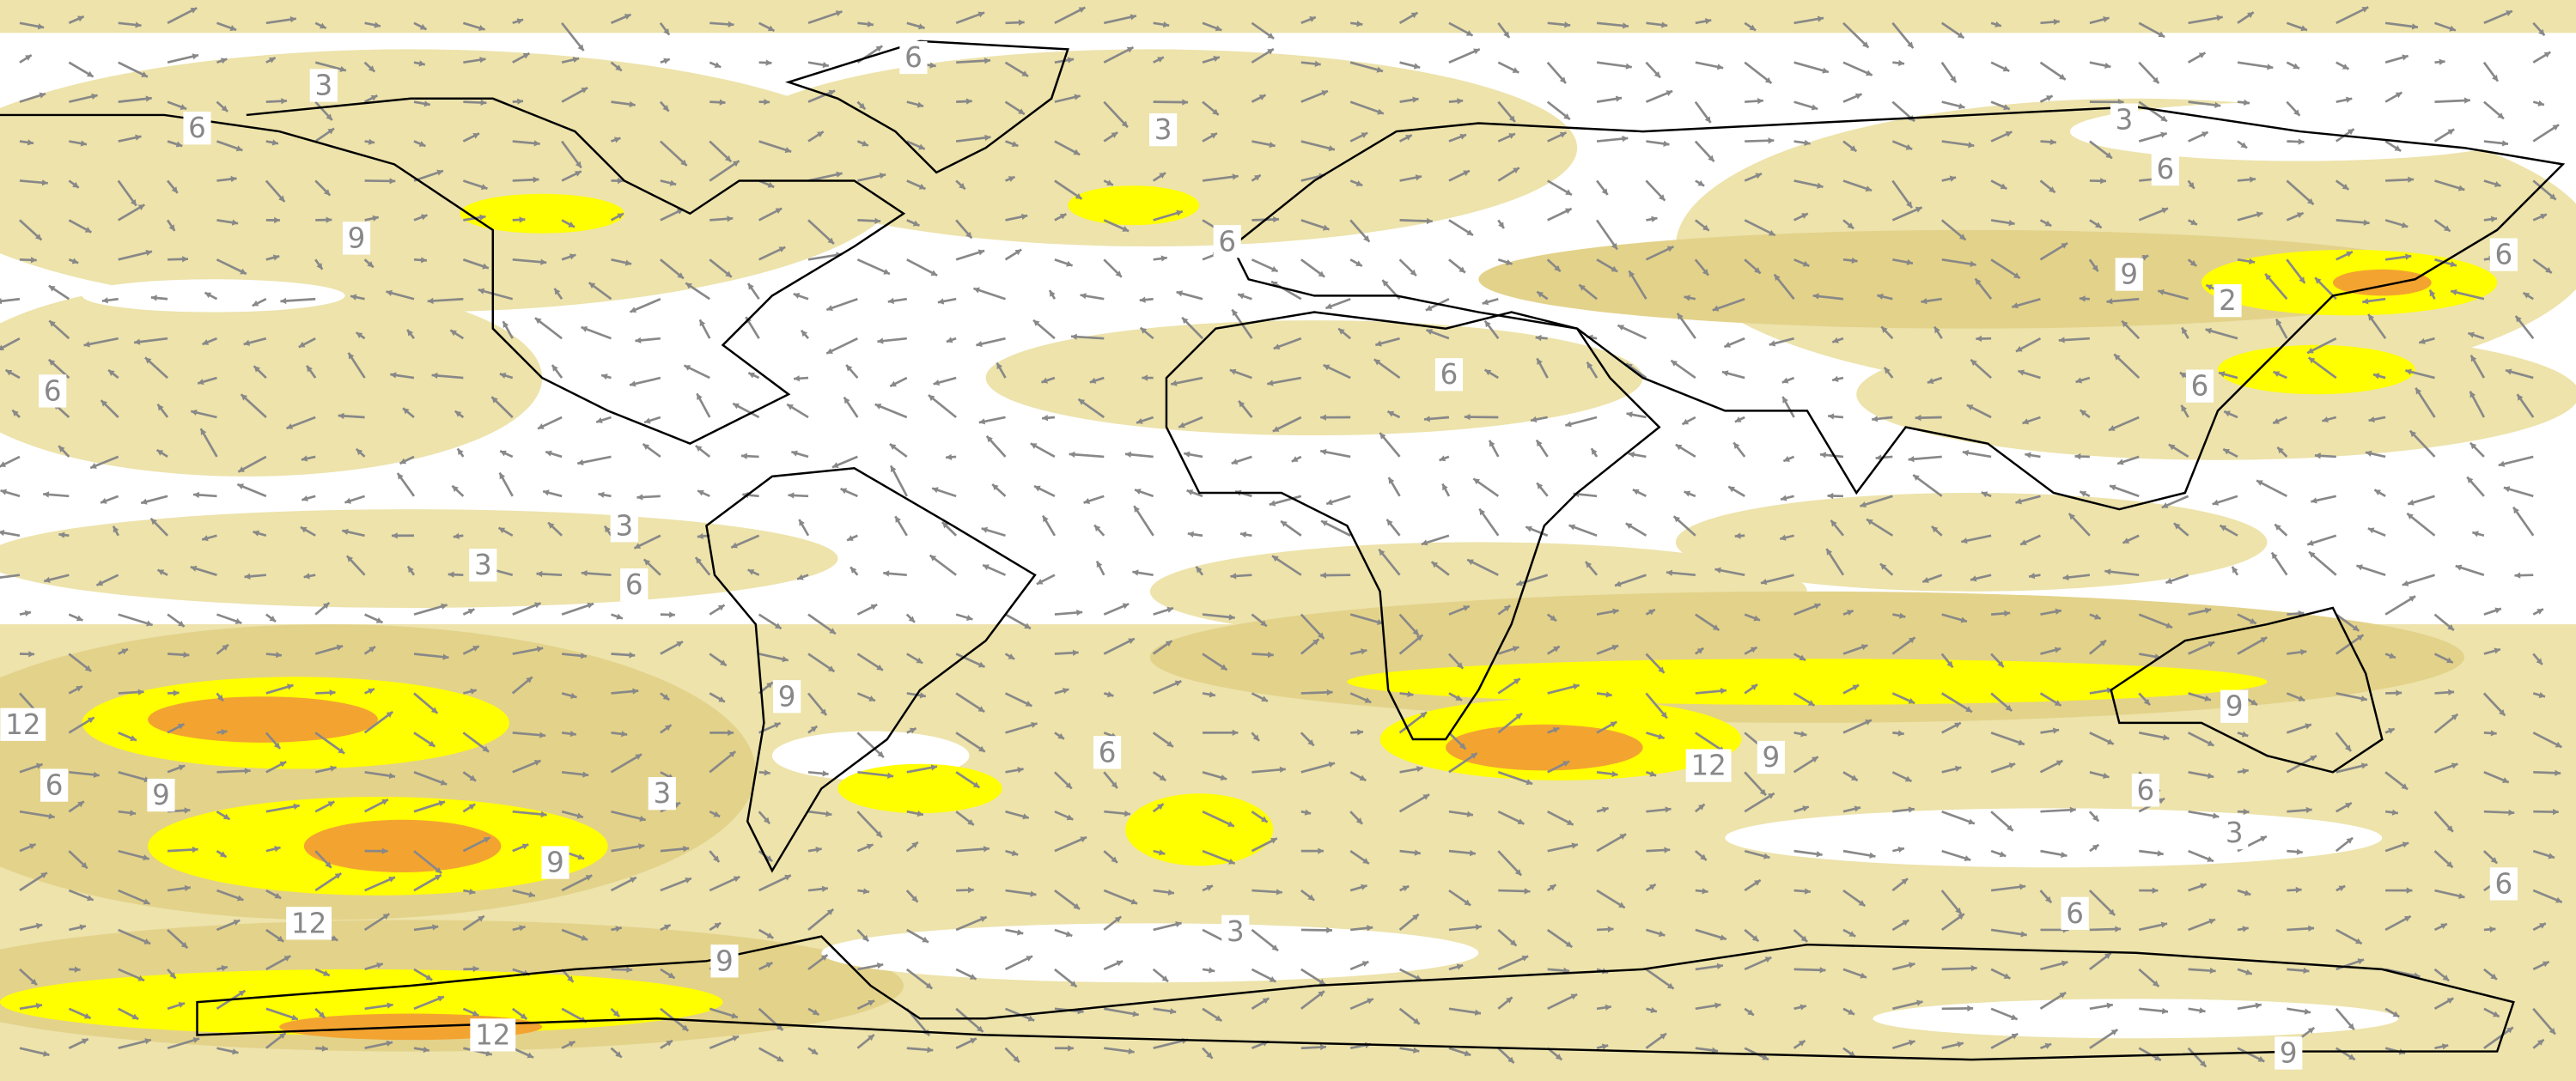  Describe the element at coordinates (1227, 241) in the screenshot. I see `contour-label: 6` at that location.